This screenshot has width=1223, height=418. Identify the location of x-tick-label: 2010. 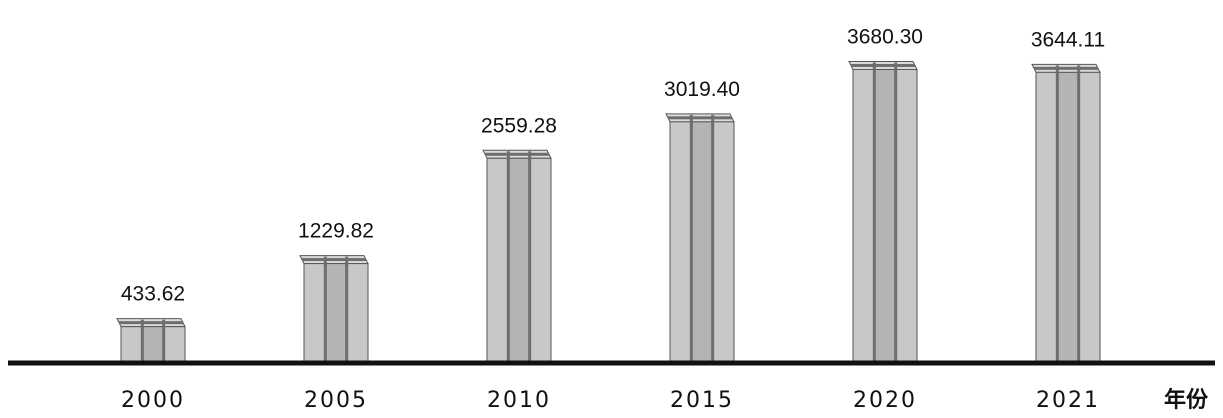
(519, 400).